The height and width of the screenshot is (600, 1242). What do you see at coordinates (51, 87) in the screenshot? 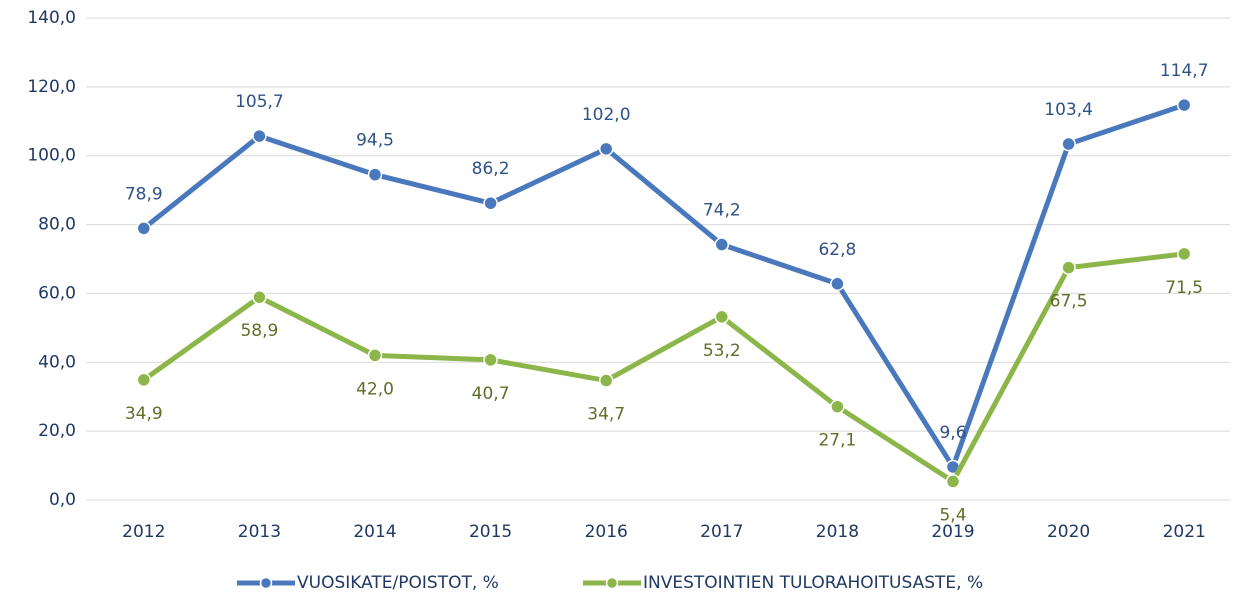
I see `y-tick-label: 120,0` at bounding box center [51, 87].